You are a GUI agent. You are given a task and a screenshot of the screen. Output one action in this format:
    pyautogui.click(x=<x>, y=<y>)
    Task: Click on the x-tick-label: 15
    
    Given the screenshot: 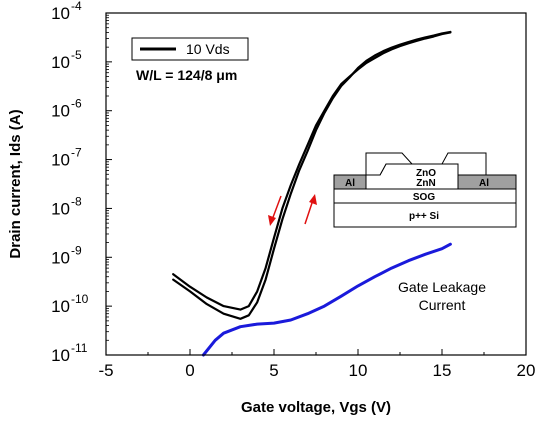 What is the action you would take?
    pyautogui.click(x=442, y=370)
    